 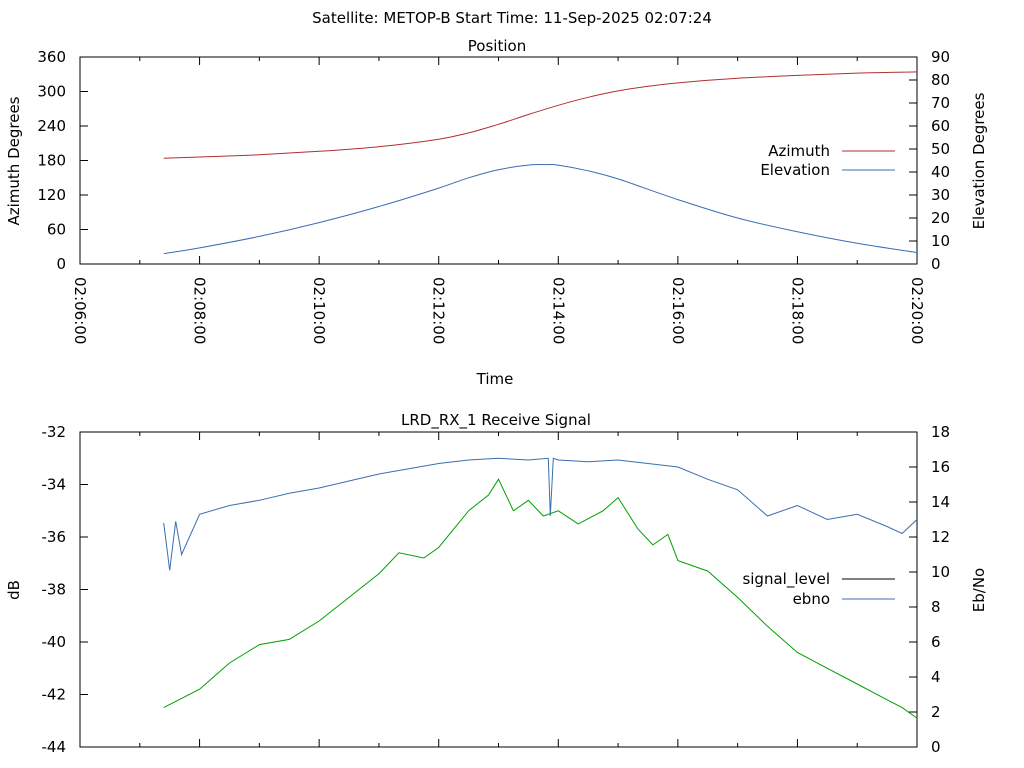 I want to click on signal-y-tick-label: -42, so click(x=54, y=695).